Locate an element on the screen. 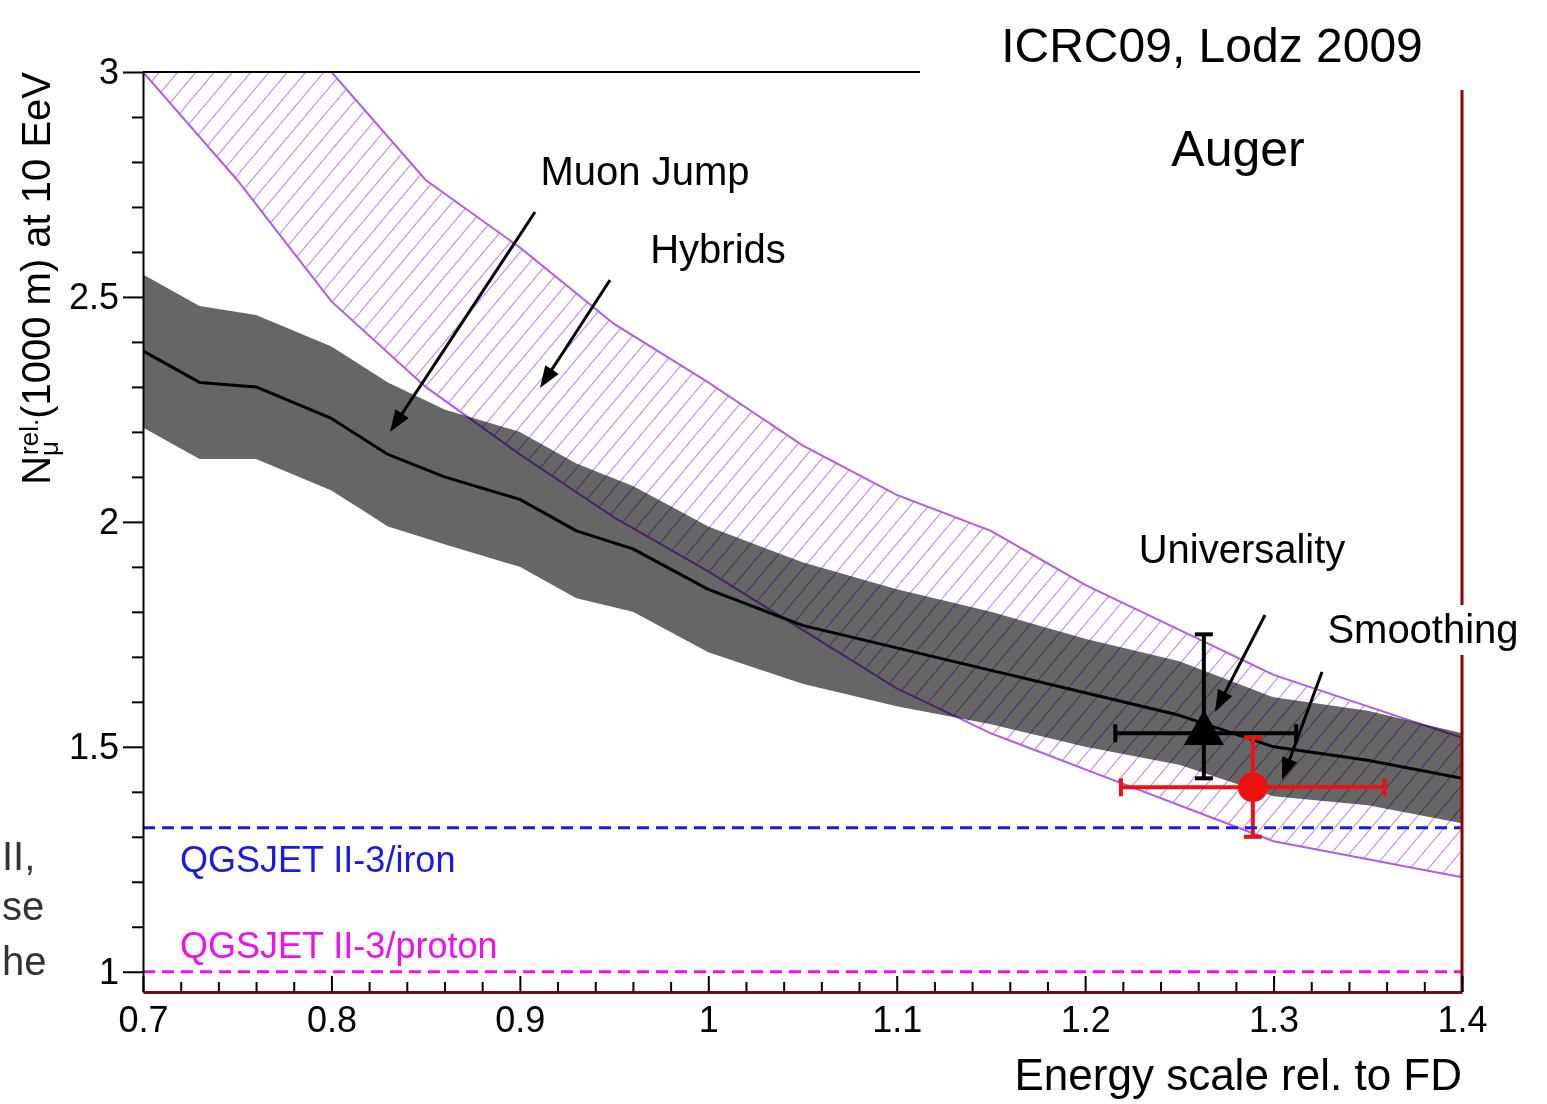 Image resolution: width=1547 pixels, height=1104 pixels. text: II, is located at coordinates (19, 856).